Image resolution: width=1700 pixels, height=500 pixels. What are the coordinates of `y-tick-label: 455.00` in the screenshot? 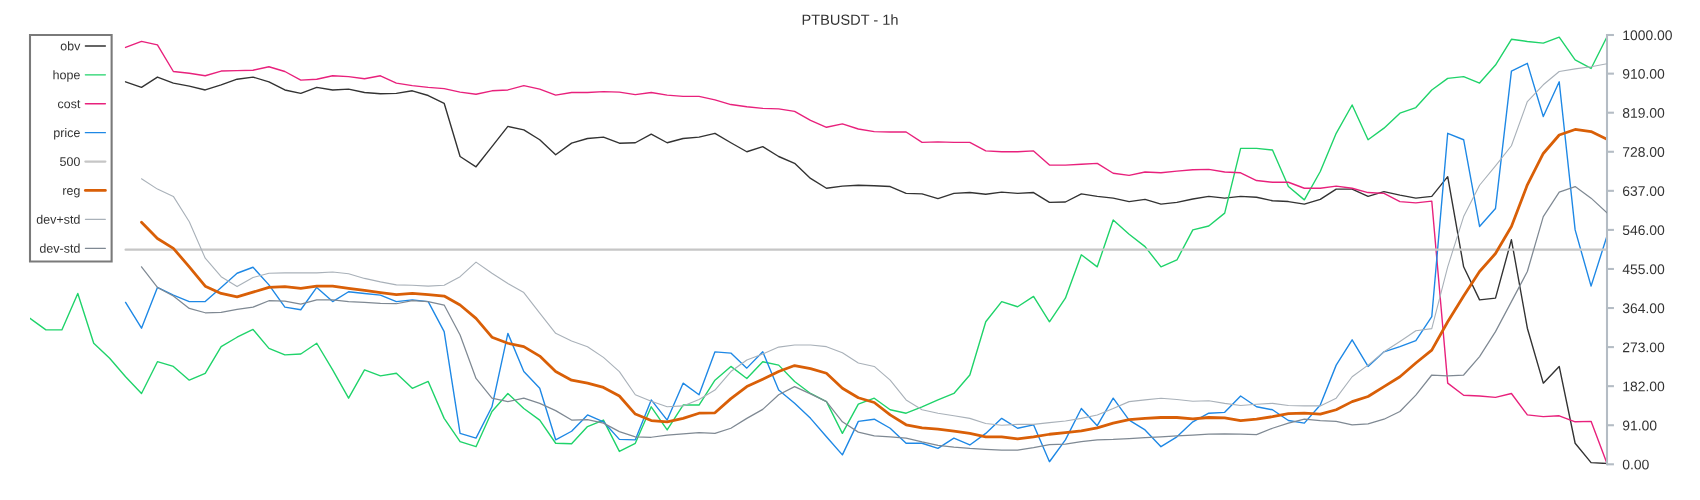 It's located at (1643, 269).